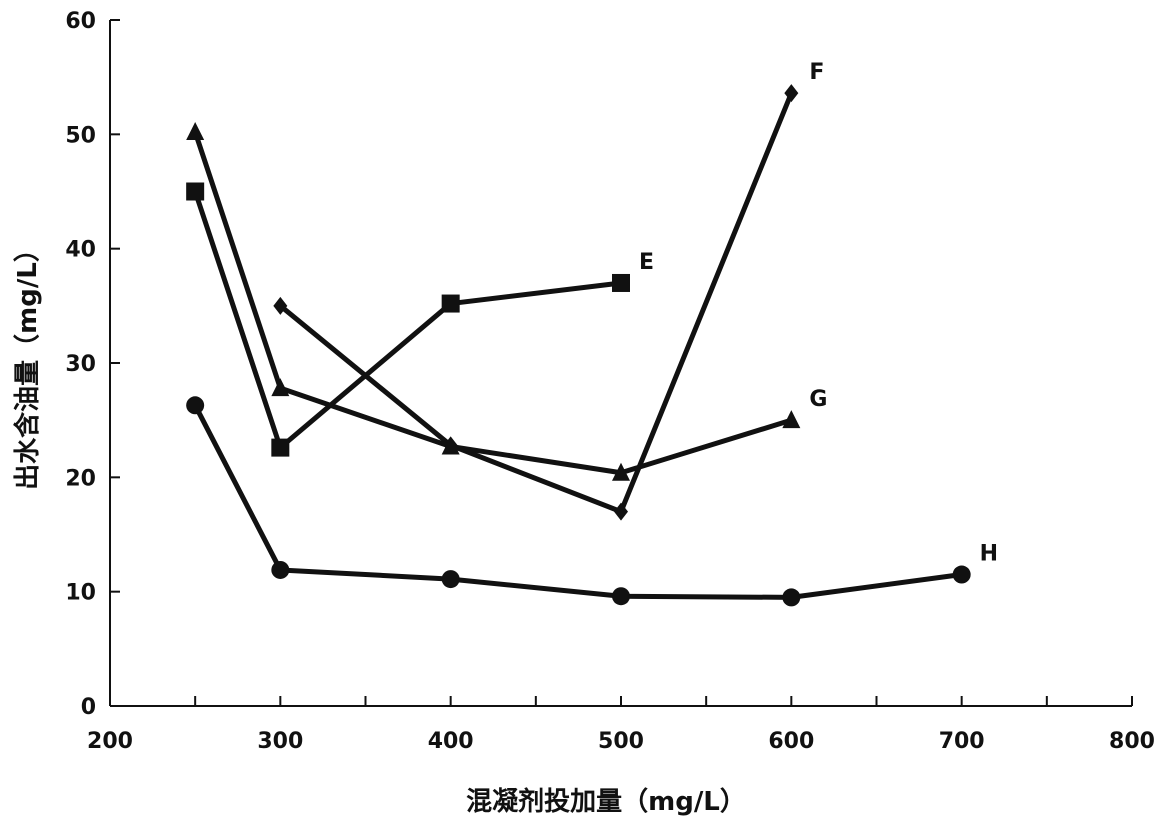 The width and height of the screenshot is (1164, 828). I want to click on y-tick-label: 20, so click(80, 478).